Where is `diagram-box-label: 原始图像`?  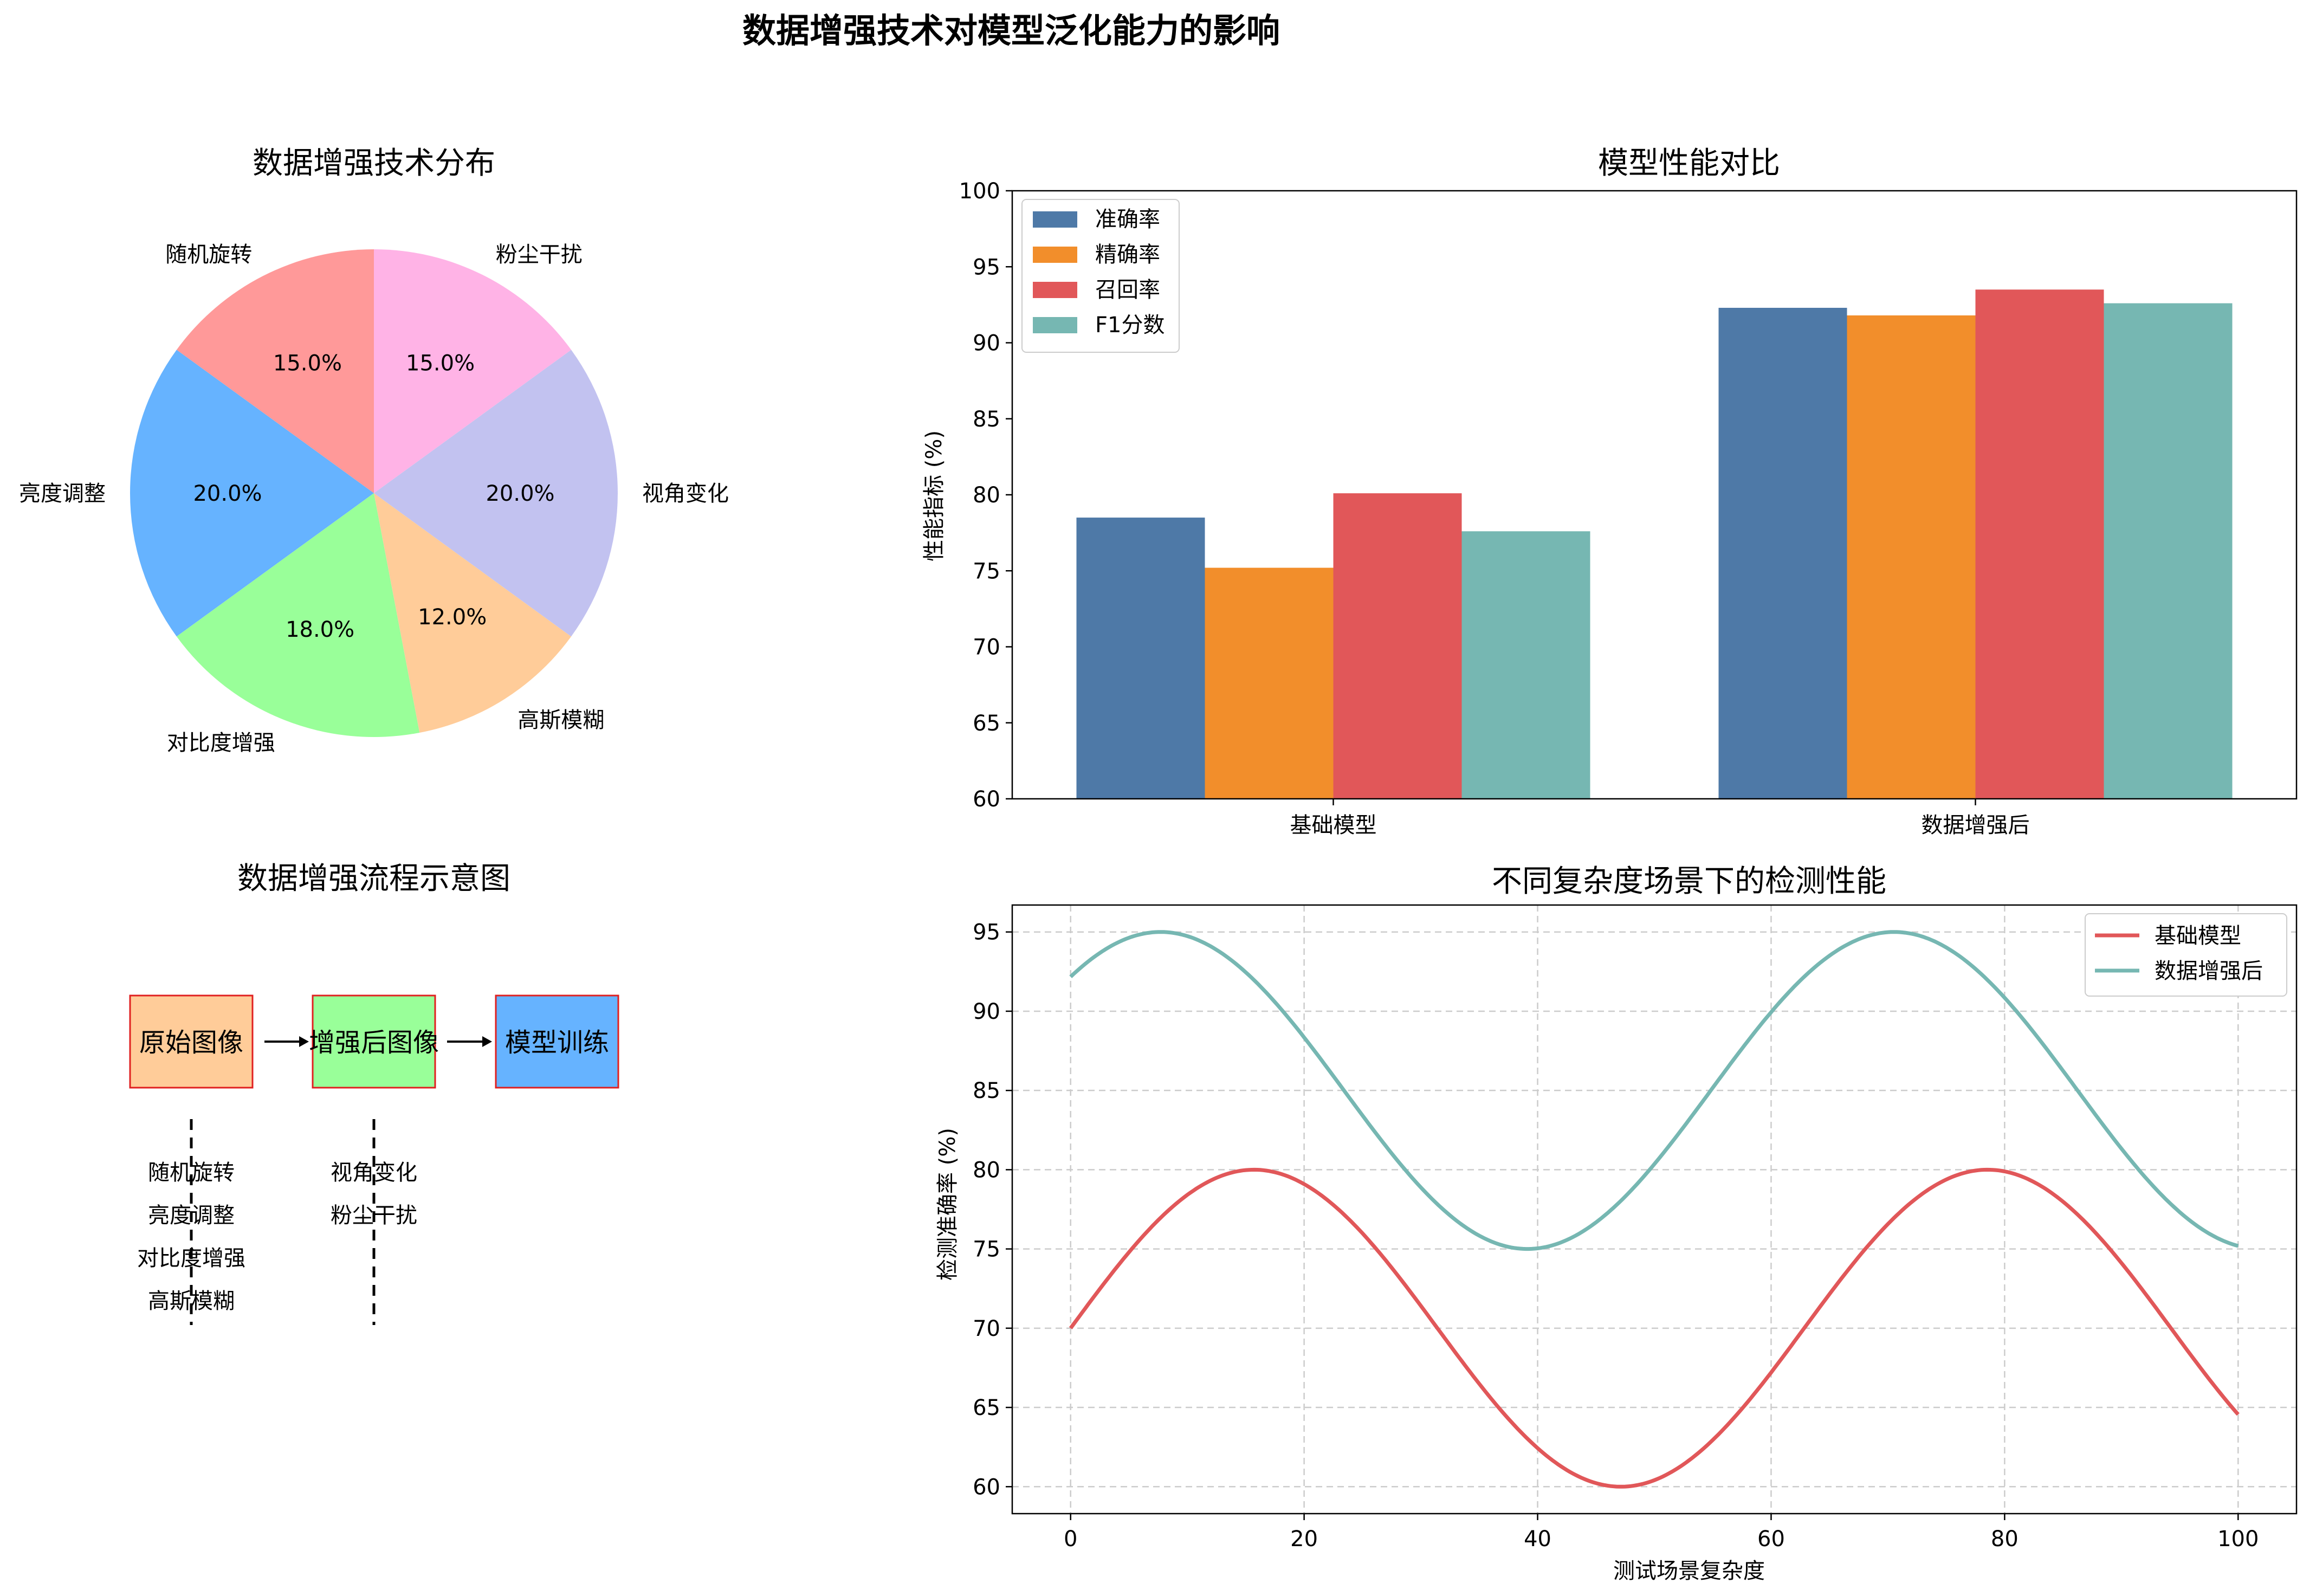
diagram-box-label: 原始图像 is located at coordinates (191, 1043).